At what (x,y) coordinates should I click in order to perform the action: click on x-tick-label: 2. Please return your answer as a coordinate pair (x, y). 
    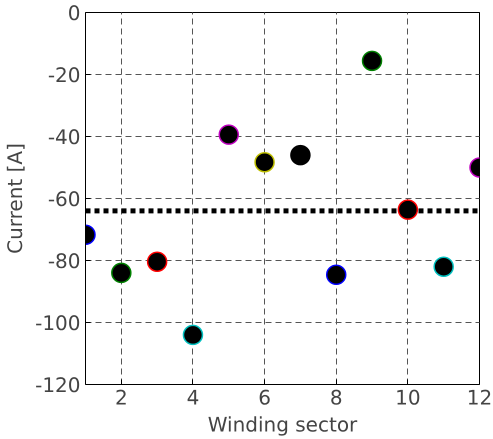
    Looking at the image, I should click on (121, 398).